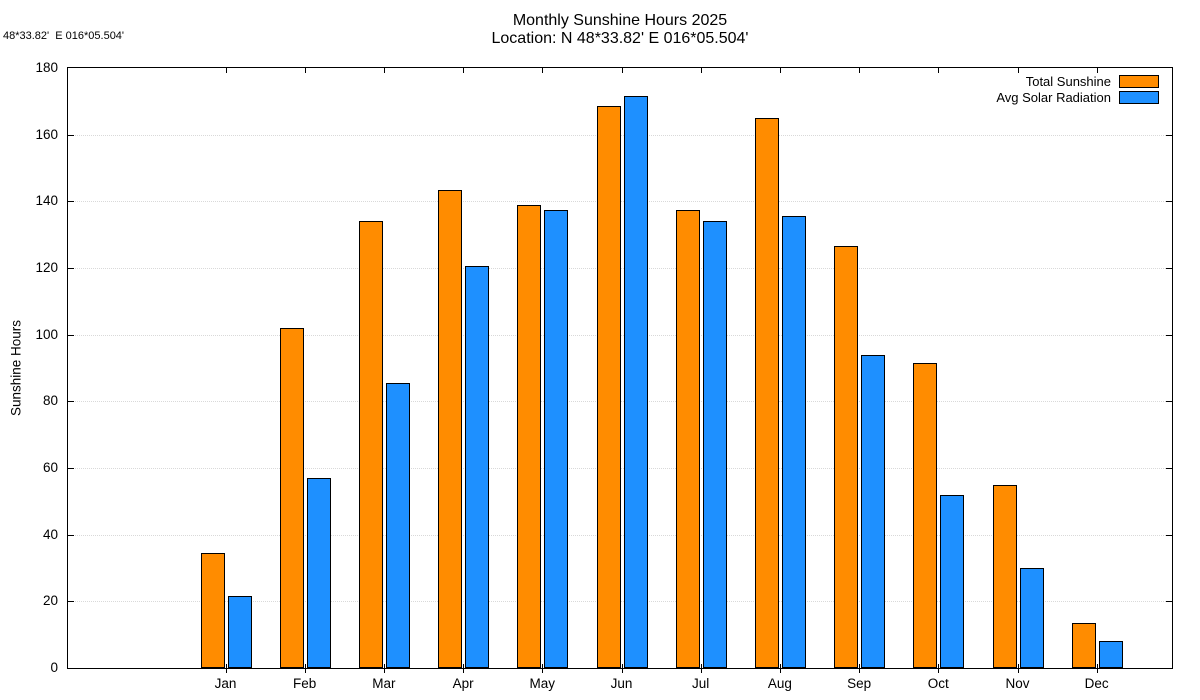 The image size is (1200, 700). Describe the element at coordinates (543, 70) in the screenshot. I see `xtick-top-may` at that location.